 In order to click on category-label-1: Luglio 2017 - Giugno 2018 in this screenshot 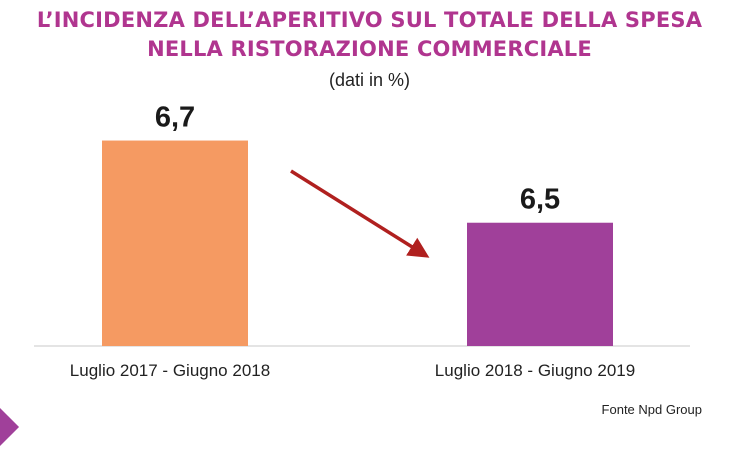, I will do `click(170, 370)`.